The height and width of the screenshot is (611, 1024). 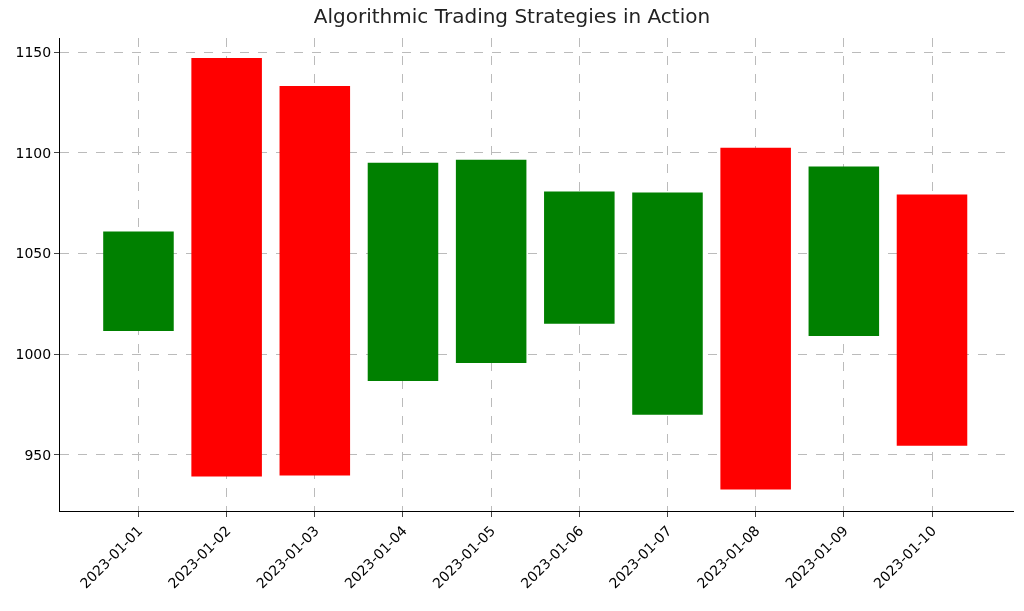 I want to click on chart-title: Algorithmic Trading Strategies in Action, so click(x=512, y=16).